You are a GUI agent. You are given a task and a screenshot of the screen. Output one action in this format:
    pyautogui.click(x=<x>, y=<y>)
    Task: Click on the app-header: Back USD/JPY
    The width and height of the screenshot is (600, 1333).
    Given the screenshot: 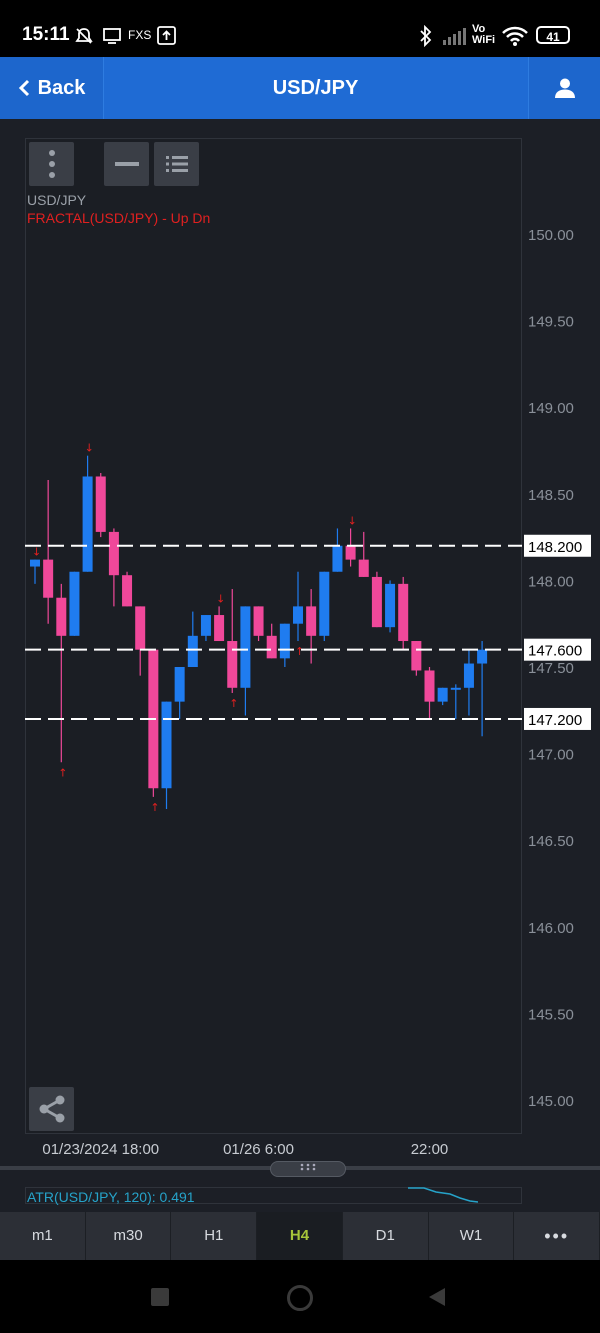 What is the action you would take?
    pyautogui.click(x=300, y=88)
    